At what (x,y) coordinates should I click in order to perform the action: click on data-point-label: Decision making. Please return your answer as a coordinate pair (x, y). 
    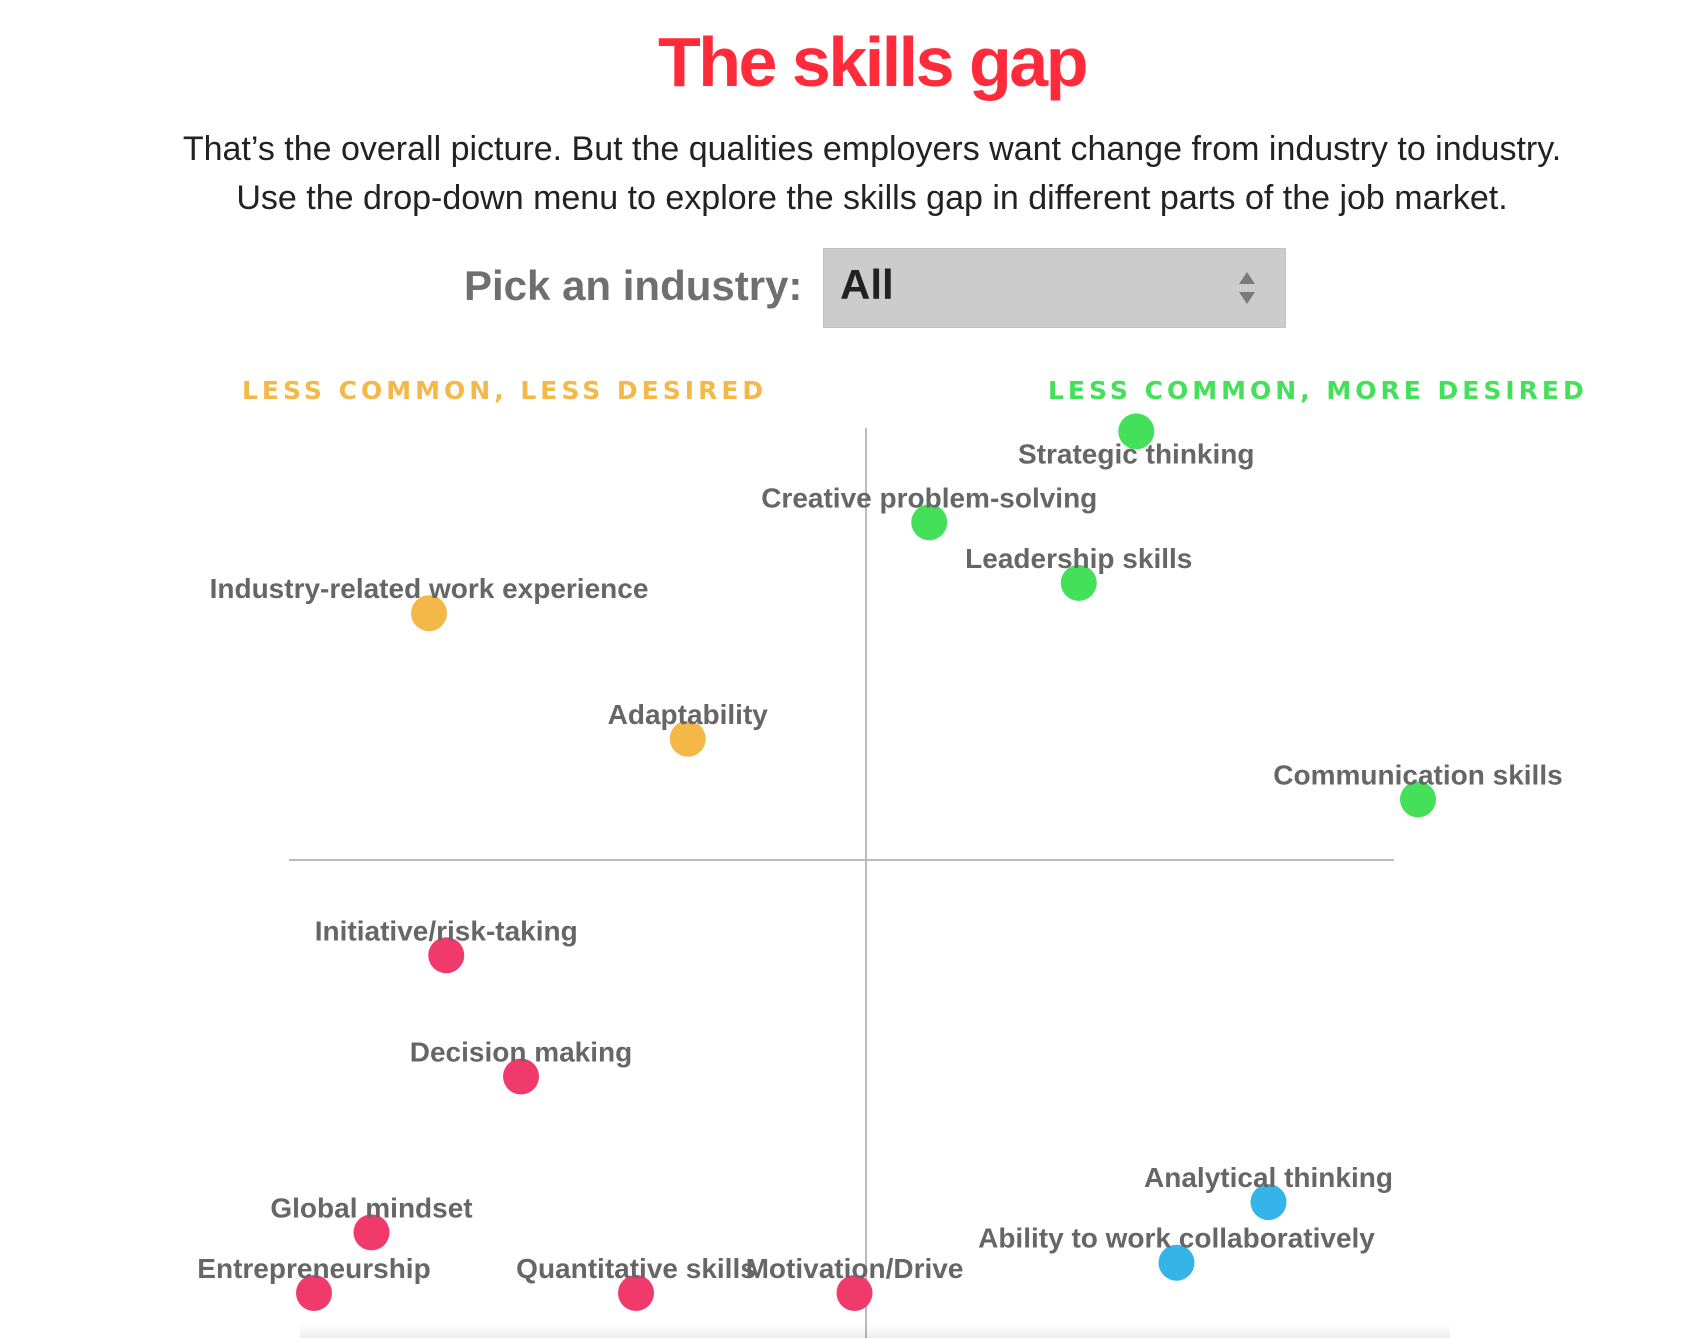
    Looking at the image, I should click on (521, 1052).